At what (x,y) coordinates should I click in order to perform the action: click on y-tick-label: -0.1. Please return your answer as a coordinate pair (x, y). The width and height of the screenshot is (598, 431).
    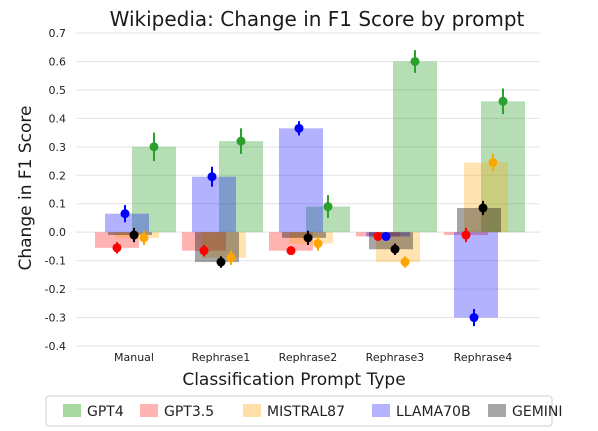
    Looking at the image, I should click on (55, 261).